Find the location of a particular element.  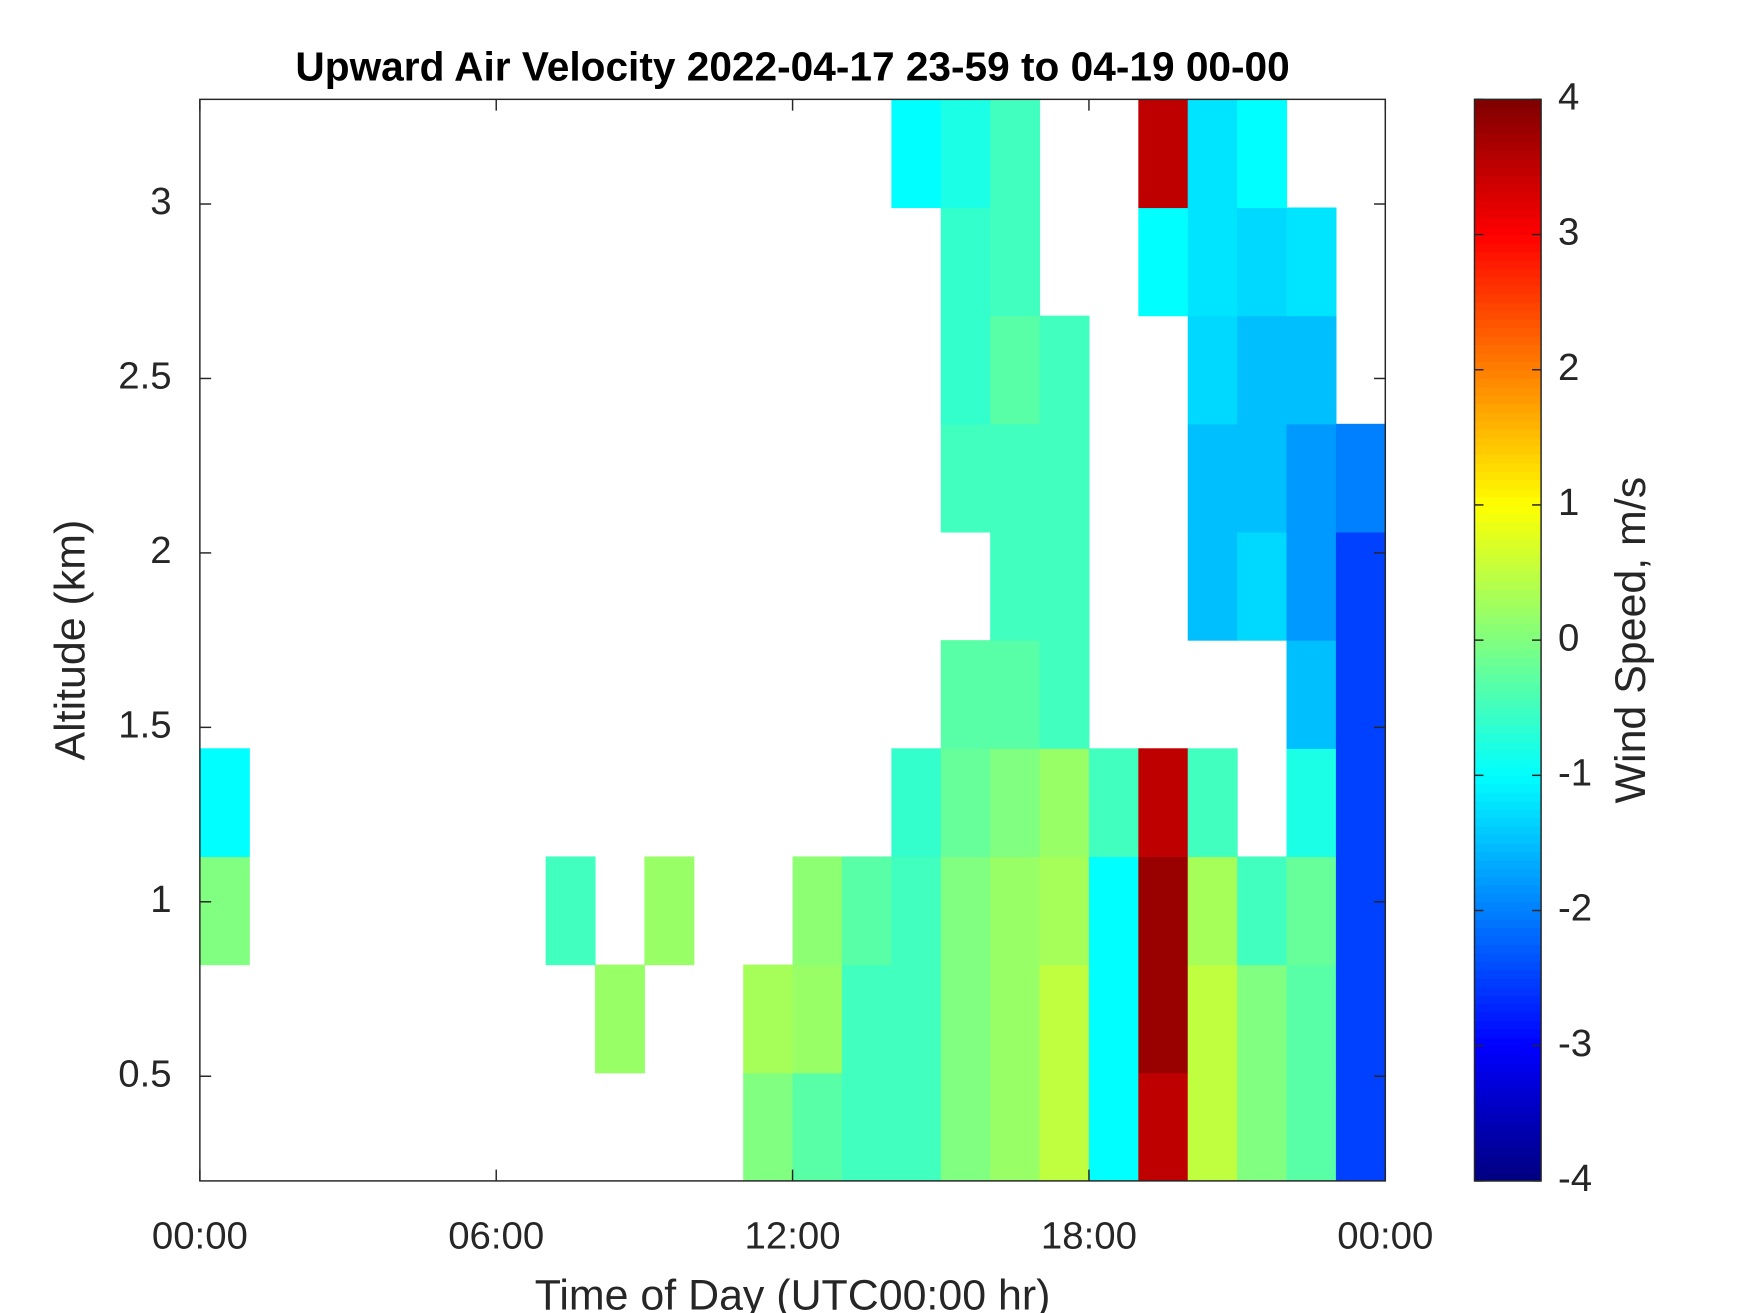

colorbar-tick-label: -3 is located at coordinates (1575, 1043).